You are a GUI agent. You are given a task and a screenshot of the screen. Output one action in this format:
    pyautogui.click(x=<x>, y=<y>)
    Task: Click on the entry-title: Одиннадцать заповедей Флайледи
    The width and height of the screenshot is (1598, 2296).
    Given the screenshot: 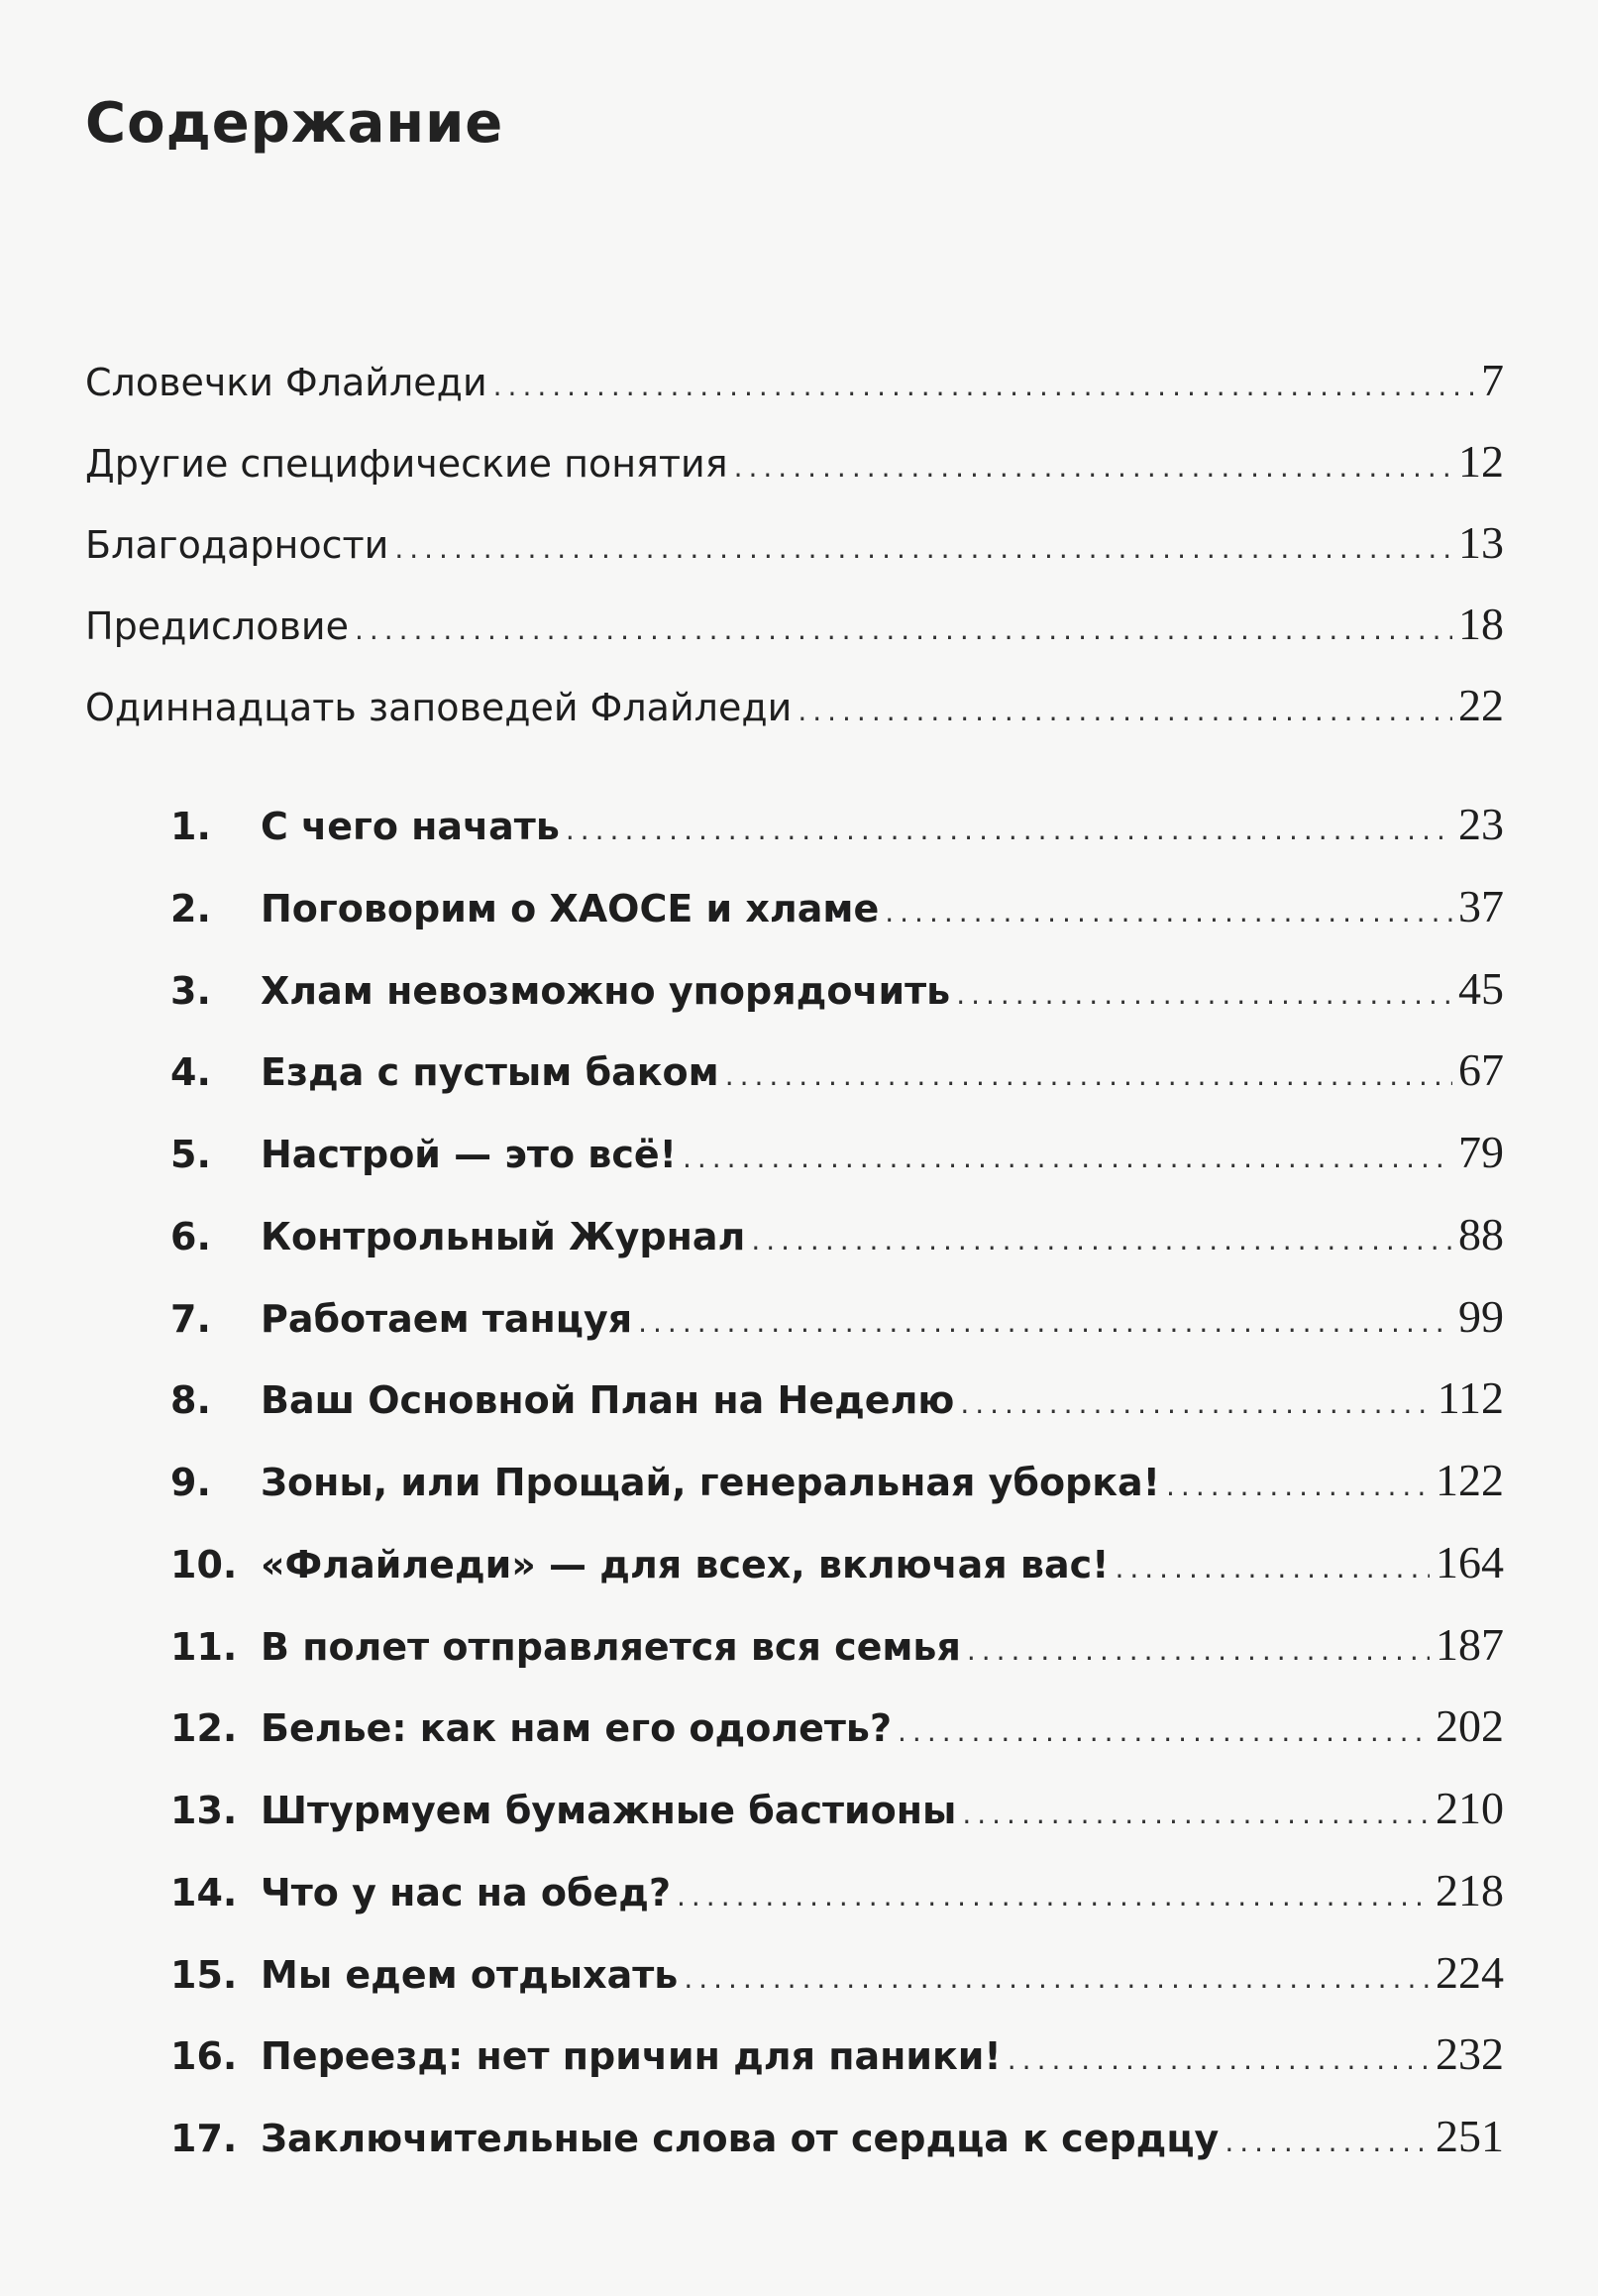 What is the action you would take?
    pyautogui.click(x=439, y=707)
    